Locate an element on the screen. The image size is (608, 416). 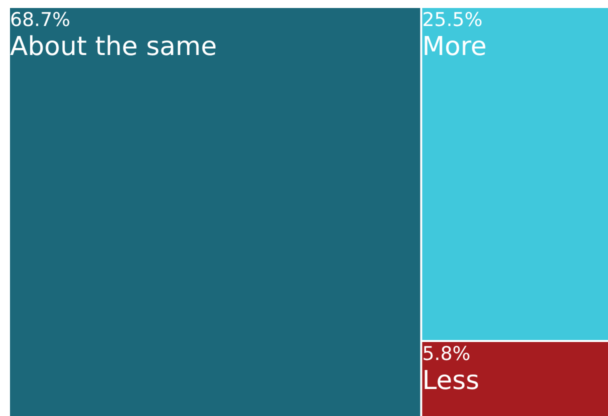
category-label: More is located at coordinates (454, 47).